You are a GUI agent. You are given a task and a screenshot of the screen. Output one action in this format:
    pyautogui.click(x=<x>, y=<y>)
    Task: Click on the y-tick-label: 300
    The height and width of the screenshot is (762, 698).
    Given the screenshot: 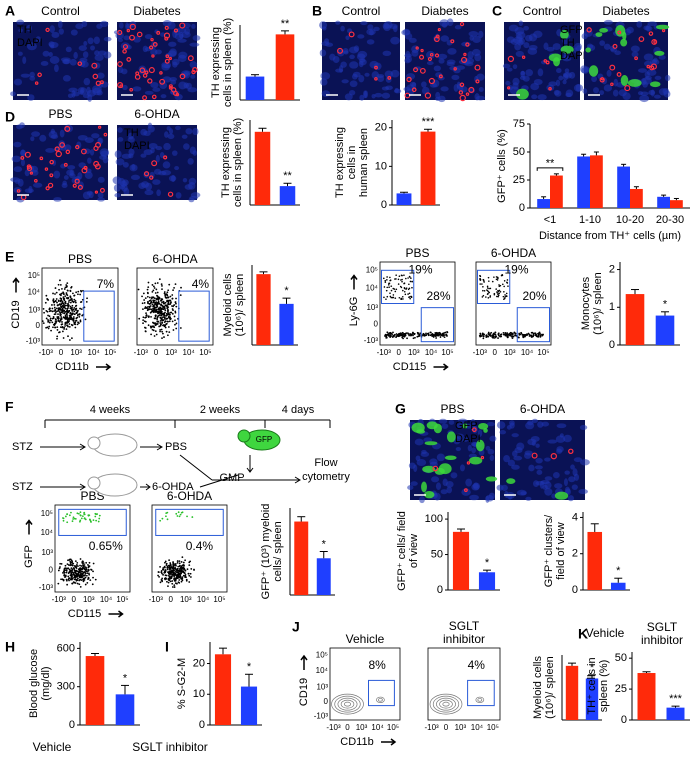 What is the action you would take?
    pyautogui.click(x=66, y=687)
    